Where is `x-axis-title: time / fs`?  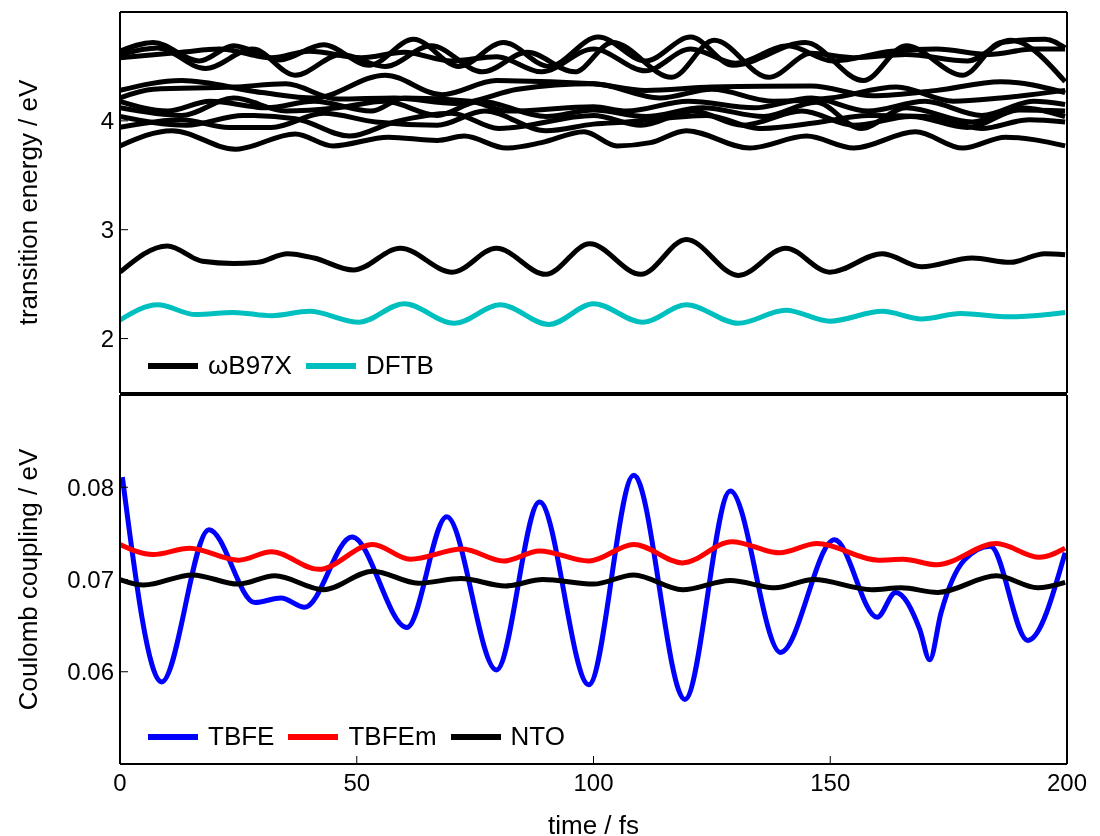 x-axis-title: time / fs is located at coordinates (593, 823).